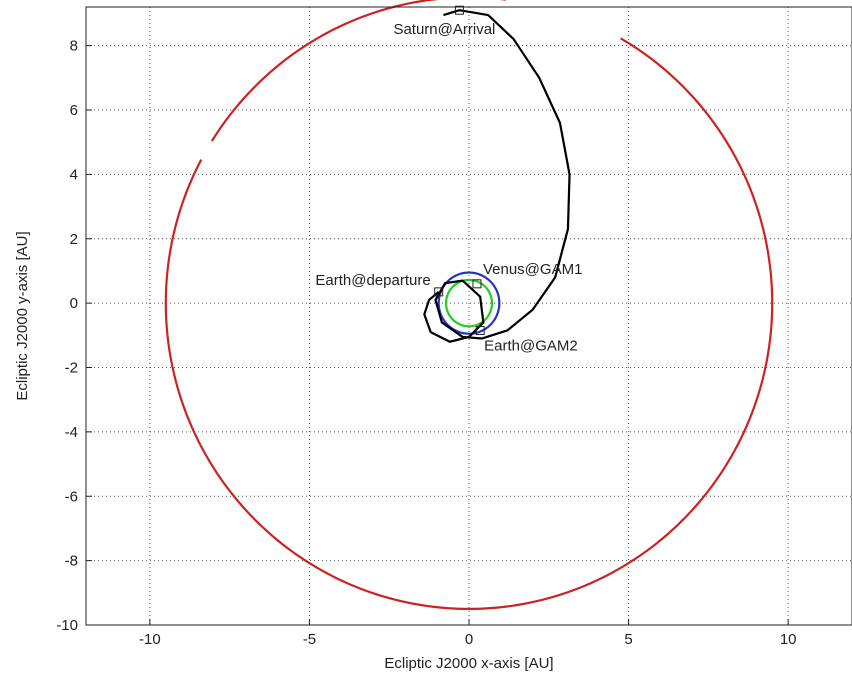 The image size is (852, 685). Describe the element at coordinates (497, 176) in the screenshot. I see `trajectory-line` at that location.